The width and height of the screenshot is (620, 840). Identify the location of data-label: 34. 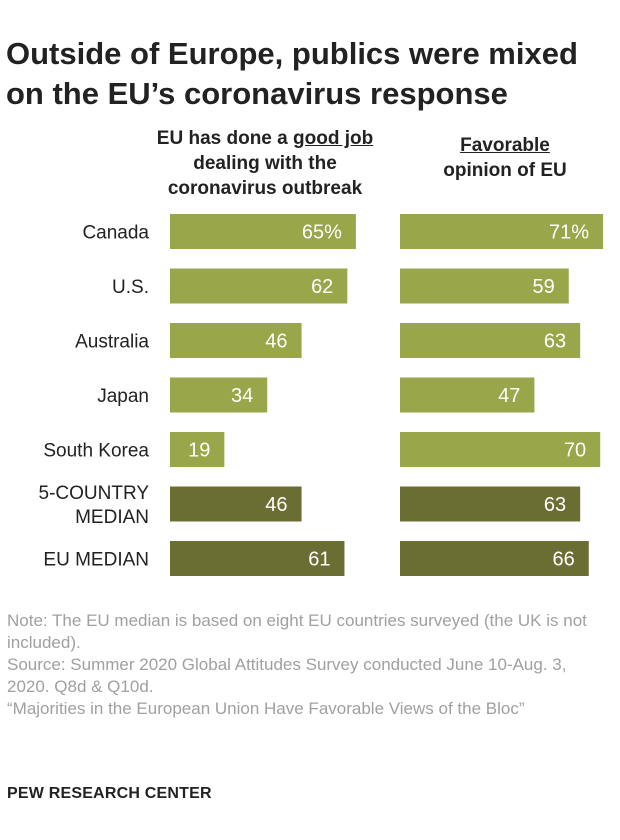
(242, 396).